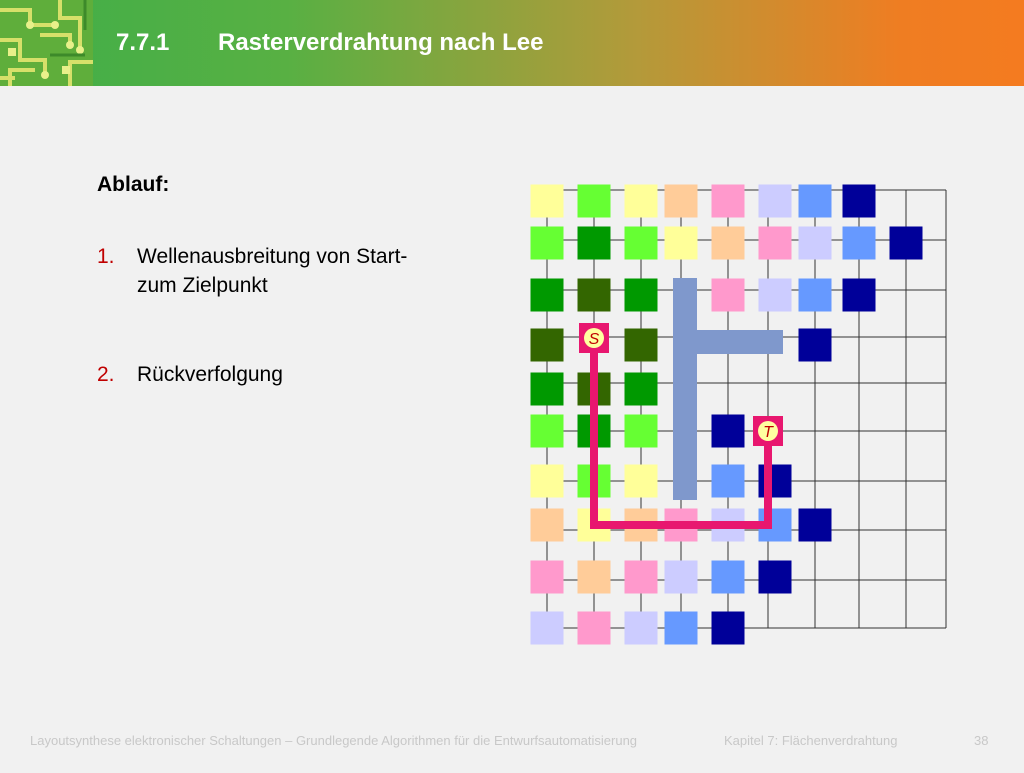 The width and height of the screenshot is (1024, 773). What do you see at coordinates (106, 374) in the screenshot?
I see `step-2-marker: 2.` at bounding box center [106, 374].